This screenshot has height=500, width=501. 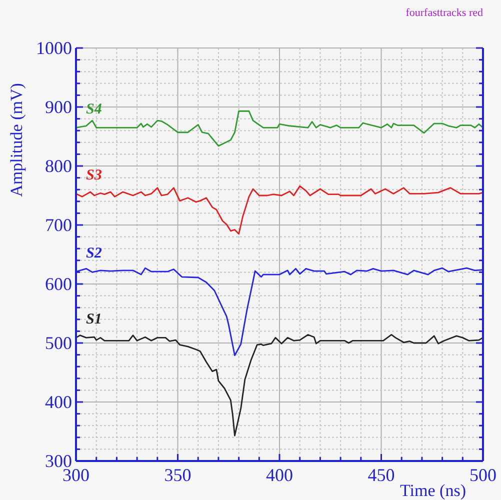 What do you see at coordinates (94, 254) in the screenshot?
I see `series-label: S2` at bounding box center [94, 254].